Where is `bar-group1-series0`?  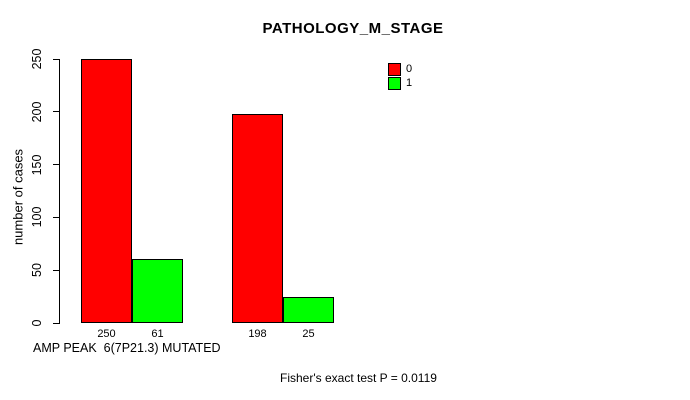 bar-group1-series0 is located at coordinates (257, 218).